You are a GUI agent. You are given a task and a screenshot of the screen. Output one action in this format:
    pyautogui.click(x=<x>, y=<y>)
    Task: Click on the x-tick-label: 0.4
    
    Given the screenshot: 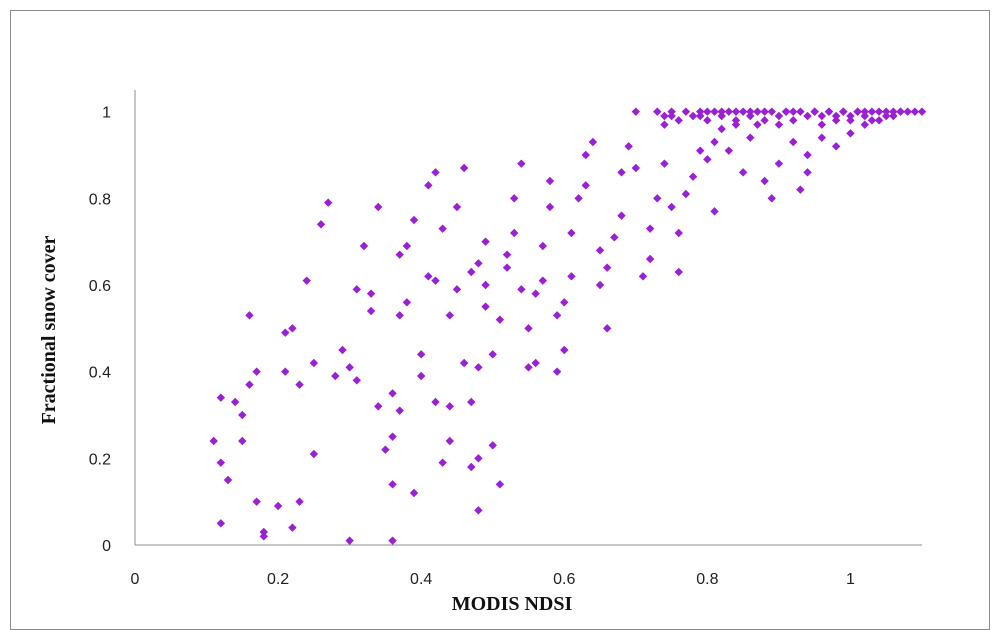 What is the action you would take?
    pyautogui.click(x=421, y=579)
    